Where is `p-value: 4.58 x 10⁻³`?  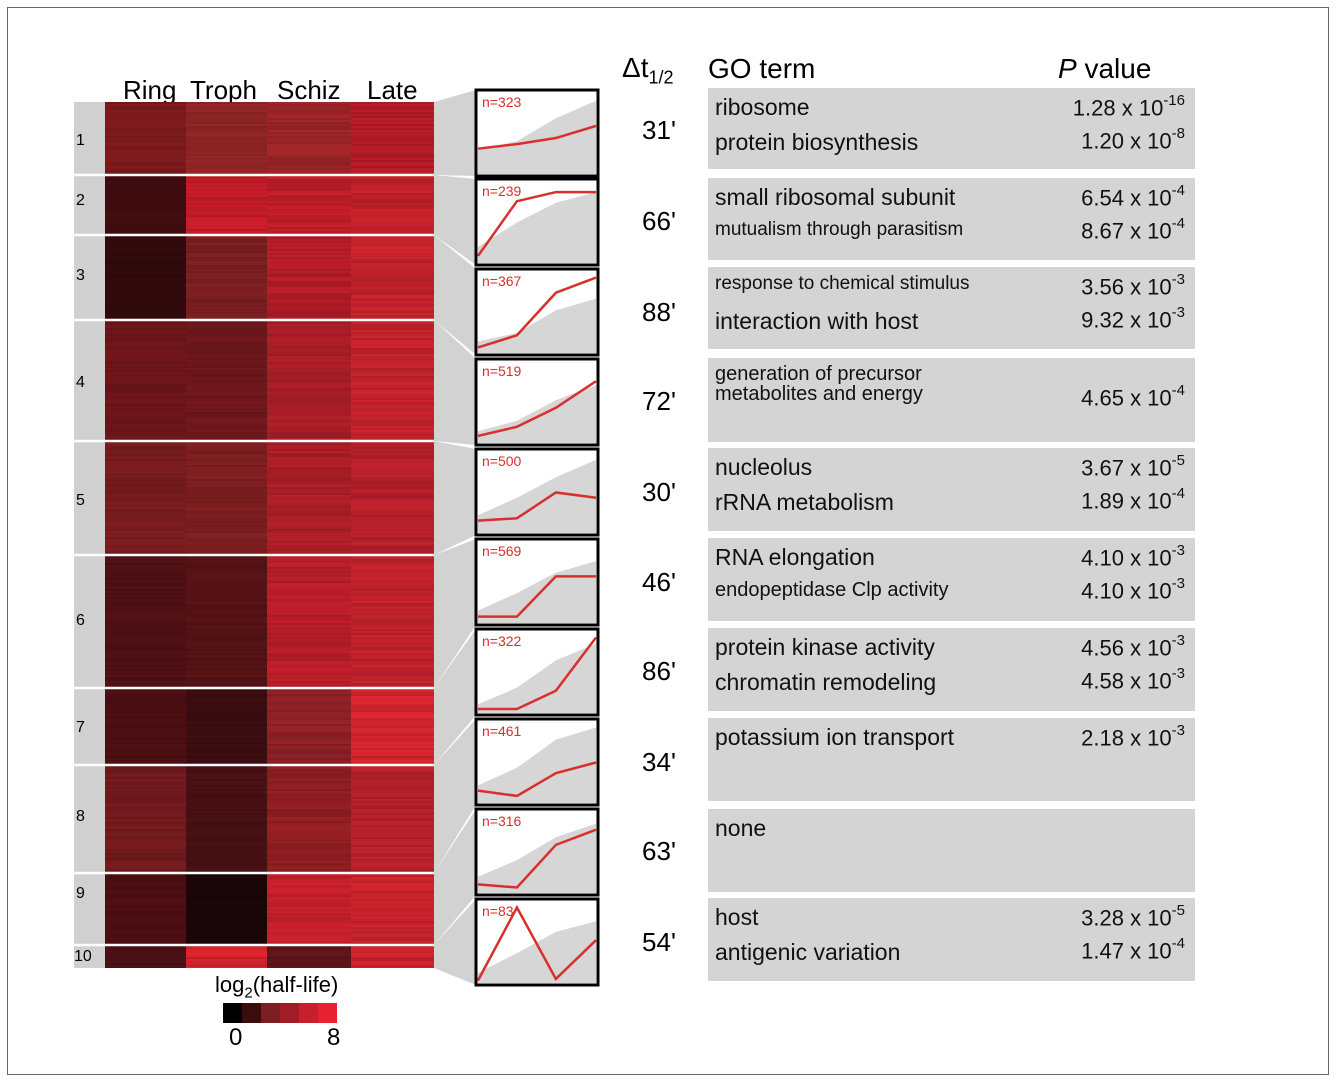
p-value: 4.58 x 10⁻³ is located at coordinates (1133, 679).